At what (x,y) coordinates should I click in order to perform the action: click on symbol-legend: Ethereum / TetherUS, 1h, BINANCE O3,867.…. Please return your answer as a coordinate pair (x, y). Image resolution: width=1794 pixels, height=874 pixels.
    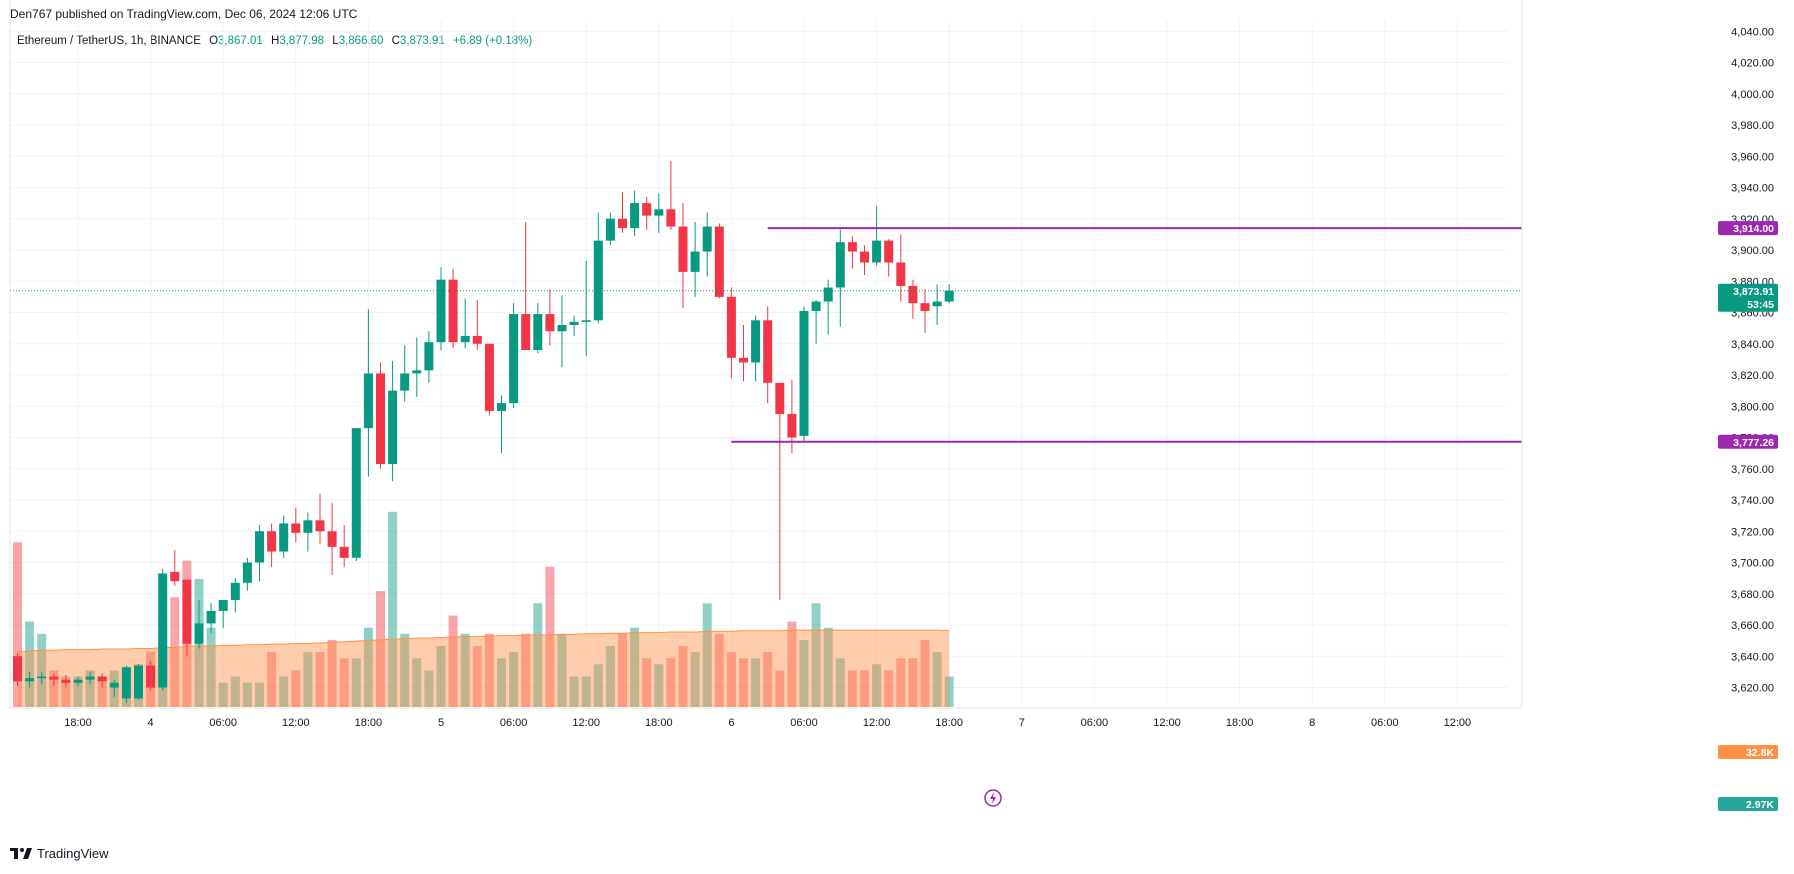
    Looking at the image, I should click on (277, 41).